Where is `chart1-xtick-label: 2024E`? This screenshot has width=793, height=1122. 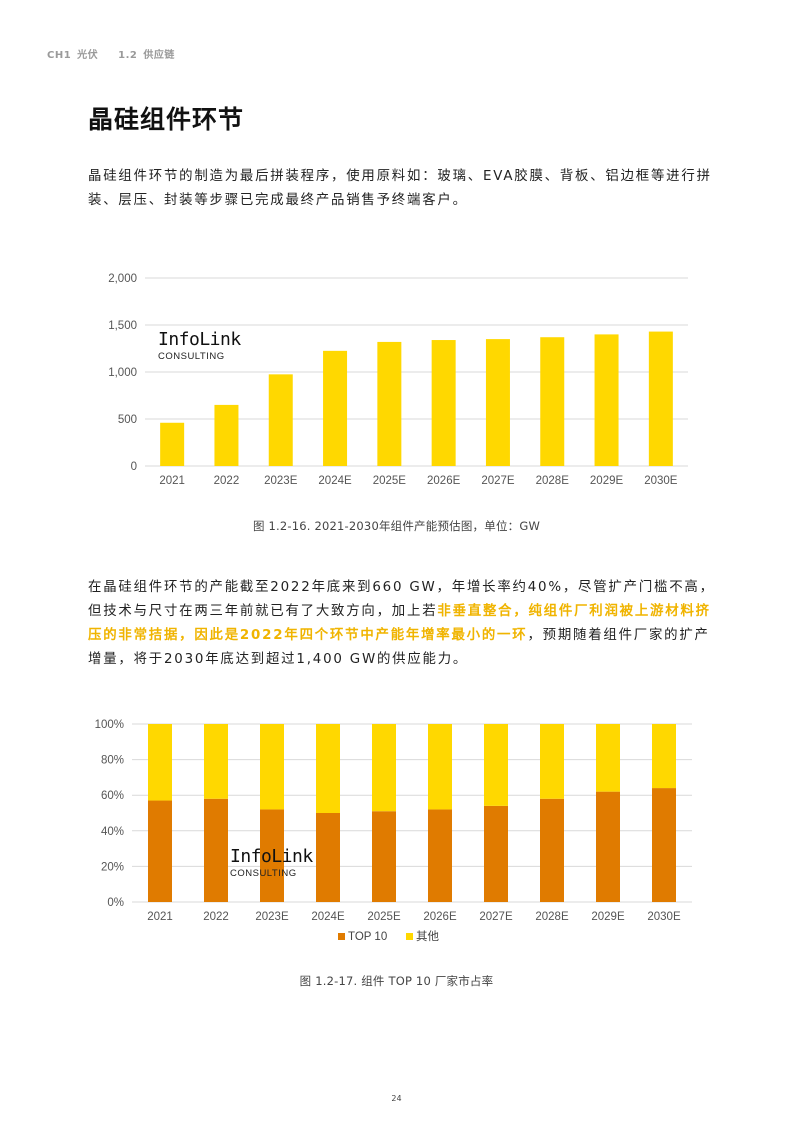 chart1-xtick-label: 2024E is located at coordinates (335, 481).